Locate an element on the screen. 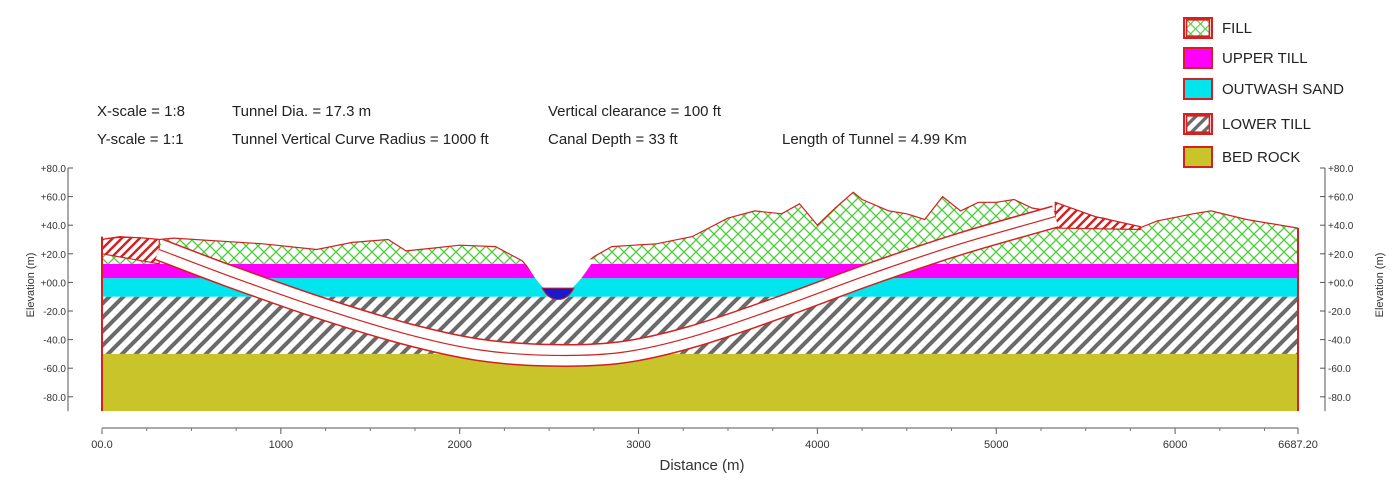  x-scale-text: X-scale = 1:8 is located at coordinates (141, 111).